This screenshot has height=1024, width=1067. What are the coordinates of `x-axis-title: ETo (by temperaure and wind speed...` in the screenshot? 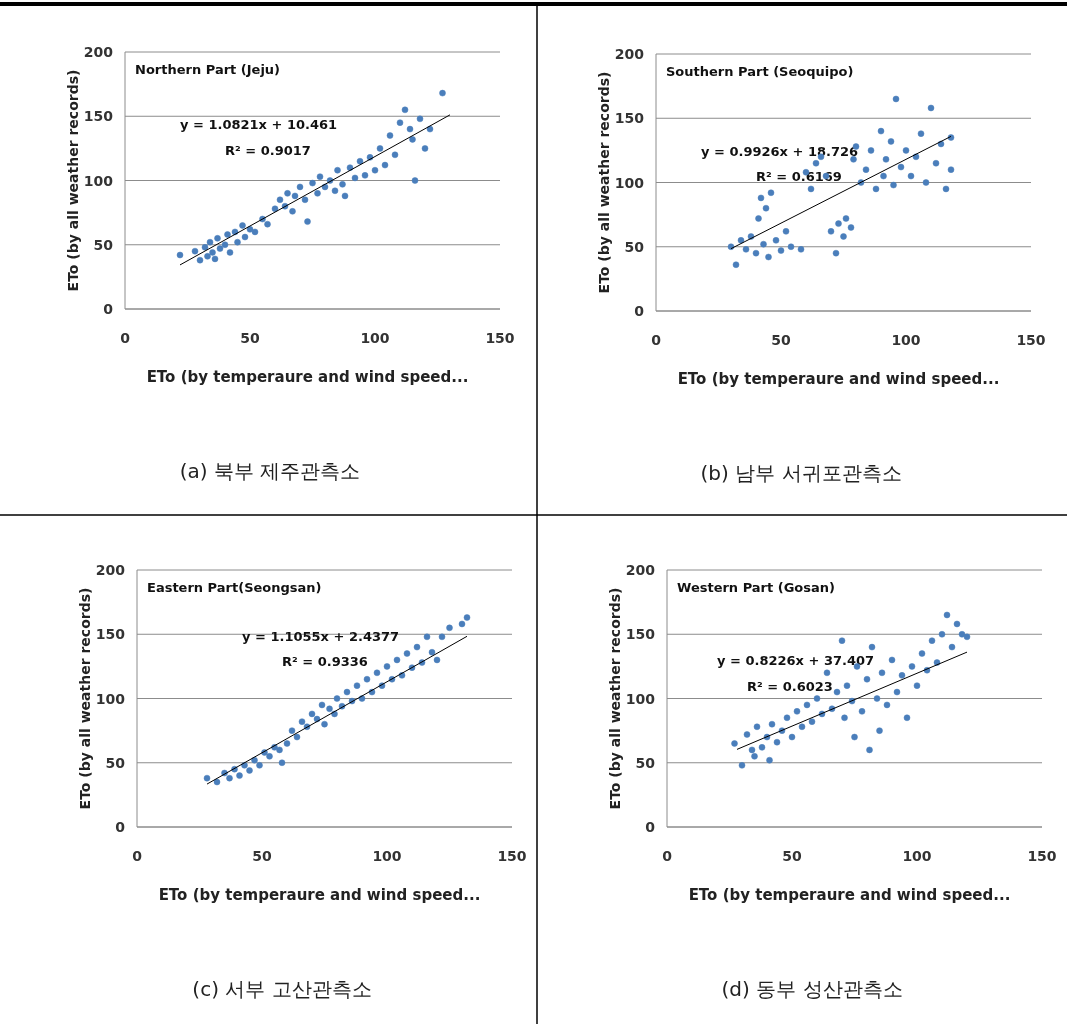 It's located at (307, 377).